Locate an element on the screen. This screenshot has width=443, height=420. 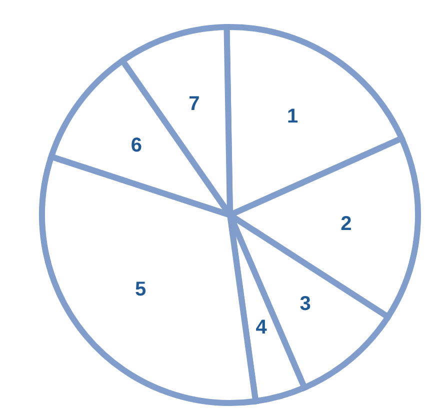
slice-label: 6 is located at coordinates (136, 145).